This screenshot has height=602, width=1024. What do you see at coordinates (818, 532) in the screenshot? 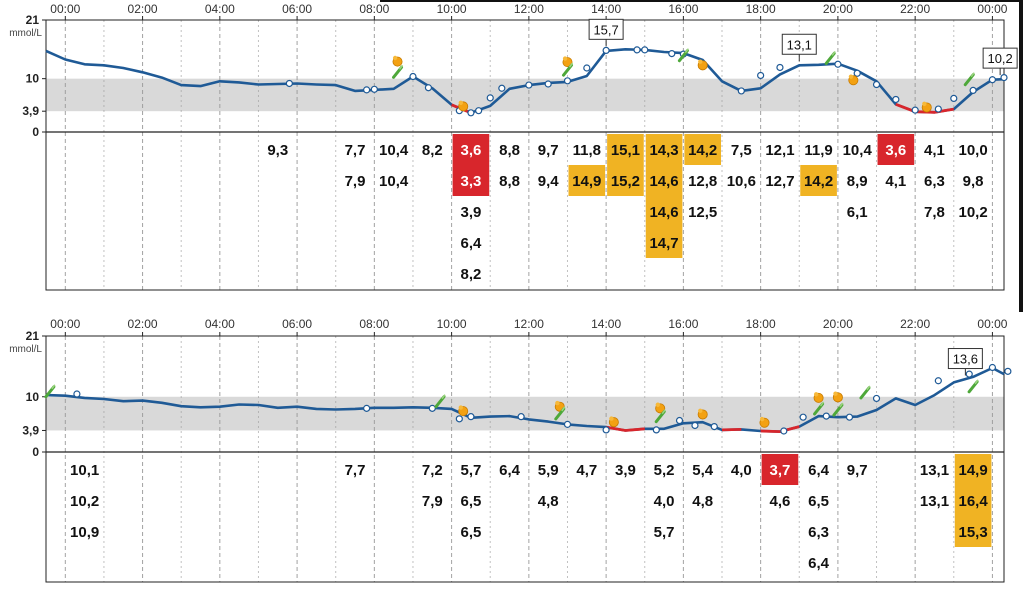
I see `reading-value: 6,3` at bounding box center [818, 532].